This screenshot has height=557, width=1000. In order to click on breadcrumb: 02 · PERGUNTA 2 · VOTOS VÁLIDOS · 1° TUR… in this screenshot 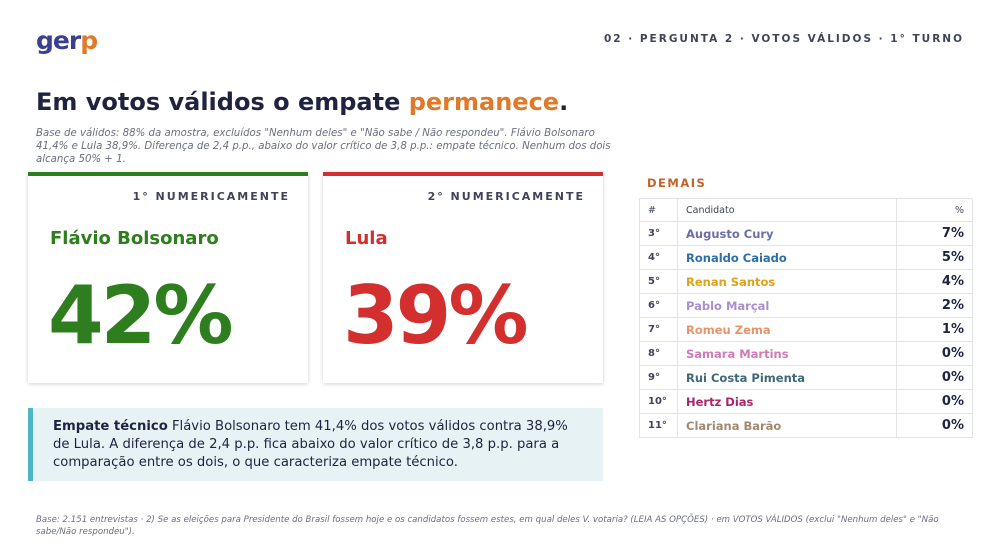, I will do `click(783, 39)`.